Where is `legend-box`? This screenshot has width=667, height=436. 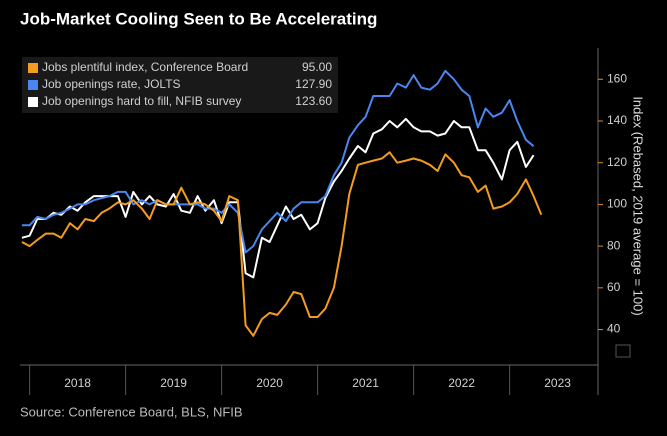 legend-box is located at coordinates (180, 85).